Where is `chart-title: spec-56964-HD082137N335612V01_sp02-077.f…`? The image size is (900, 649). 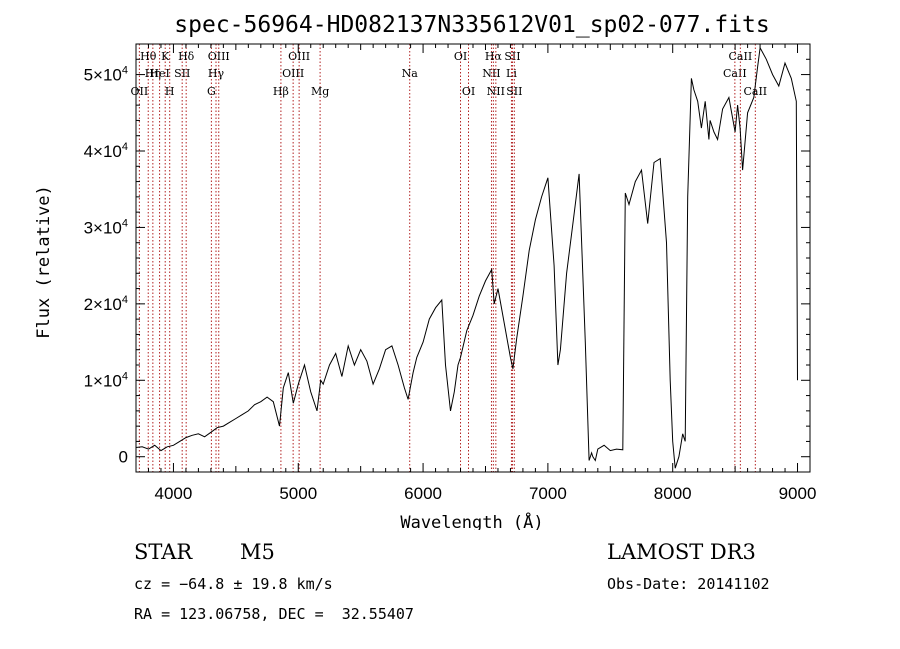
chart-title: spec-56964-HD082137N335612V01_sp02-077.f… is located at coordinates (471, 25).